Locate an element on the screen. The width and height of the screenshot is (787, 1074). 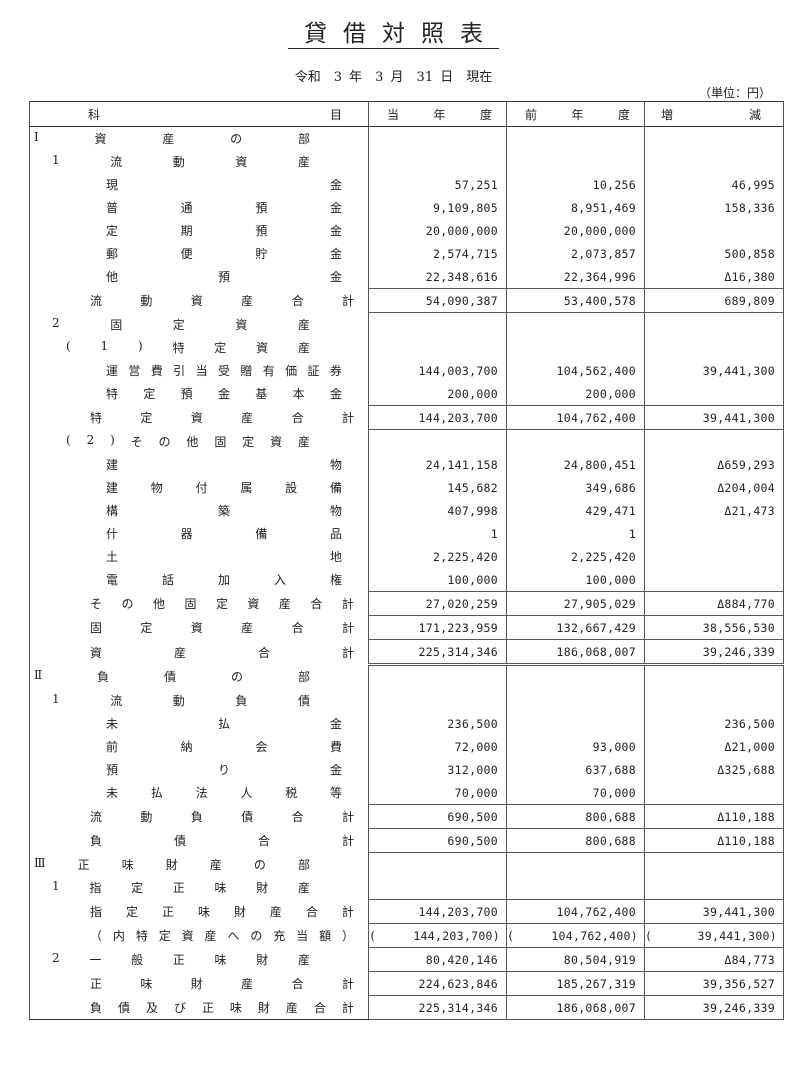
amount-cur: 312,000 is located at coordinates (437, 769).